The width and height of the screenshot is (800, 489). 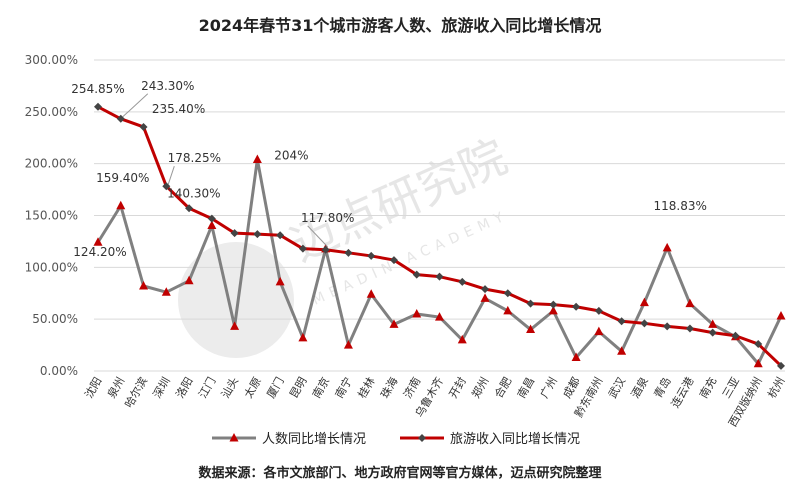 I want to click on data-label: 243.30%, so click(x=167, y=86).